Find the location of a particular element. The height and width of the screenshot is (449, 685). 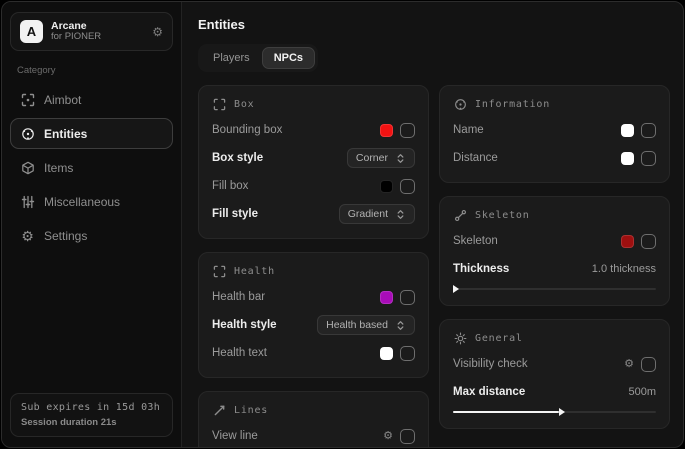

card-header: General is located at coordinates (554, 338).